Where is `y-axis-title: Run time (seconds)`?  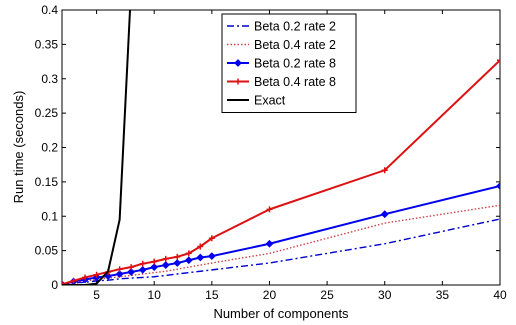
y-axis-title: Run time (seconds) is located at coordinates (18, 147).